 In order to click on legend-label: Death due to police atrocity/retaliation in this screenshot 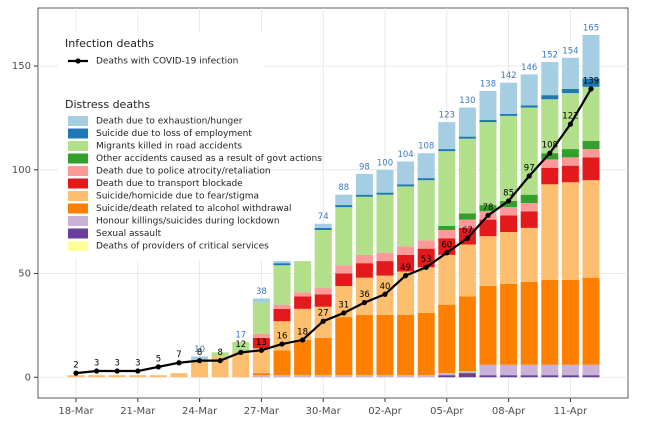, I will do `click(183, 172)`.